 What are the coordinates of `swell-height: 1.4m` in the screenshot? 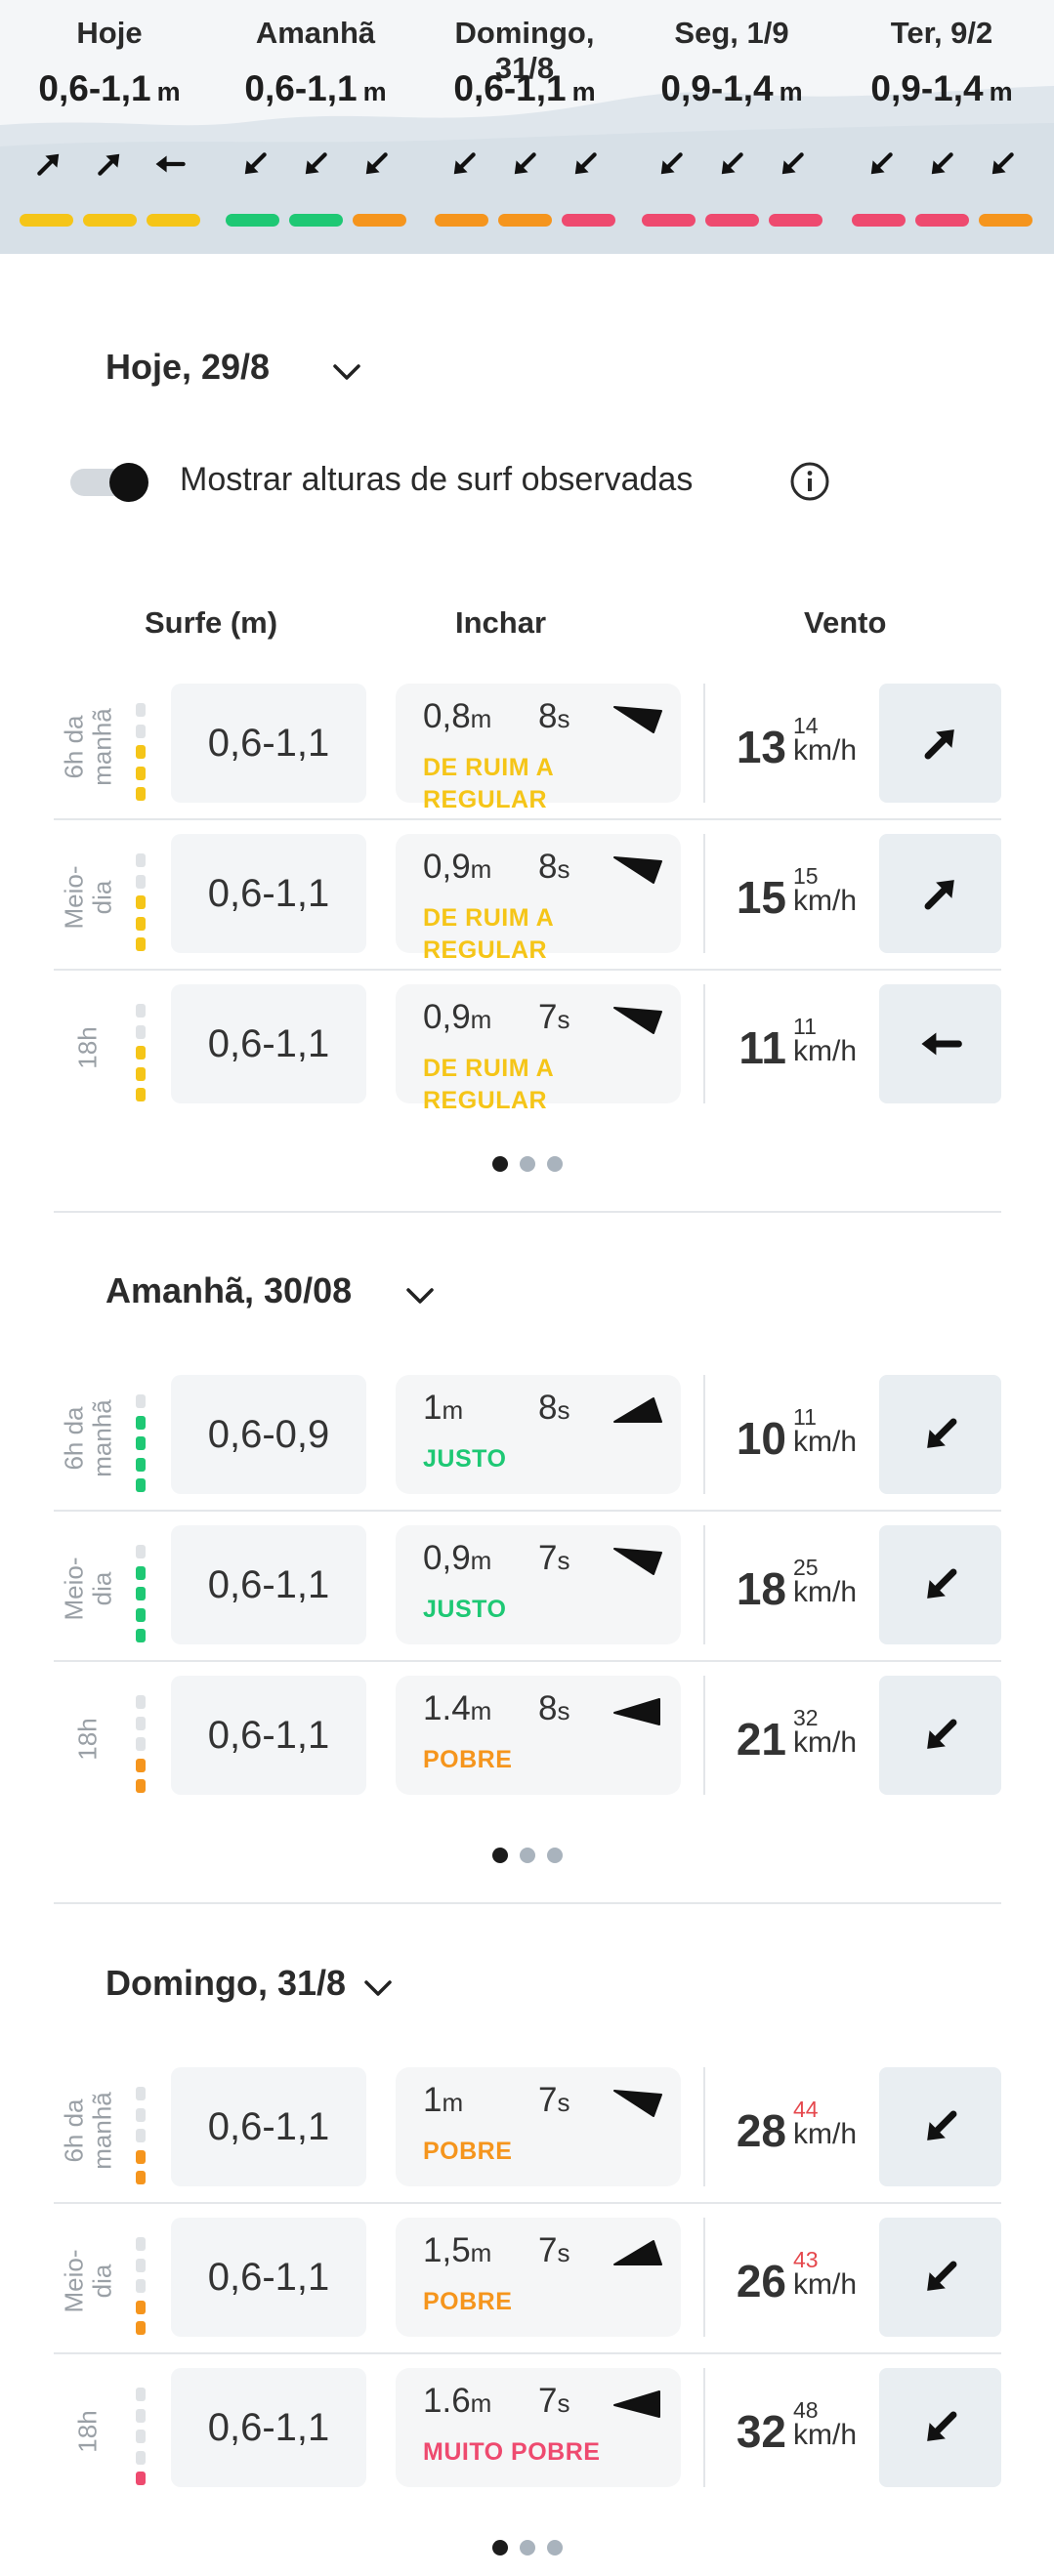 It's located at (457, 1708).